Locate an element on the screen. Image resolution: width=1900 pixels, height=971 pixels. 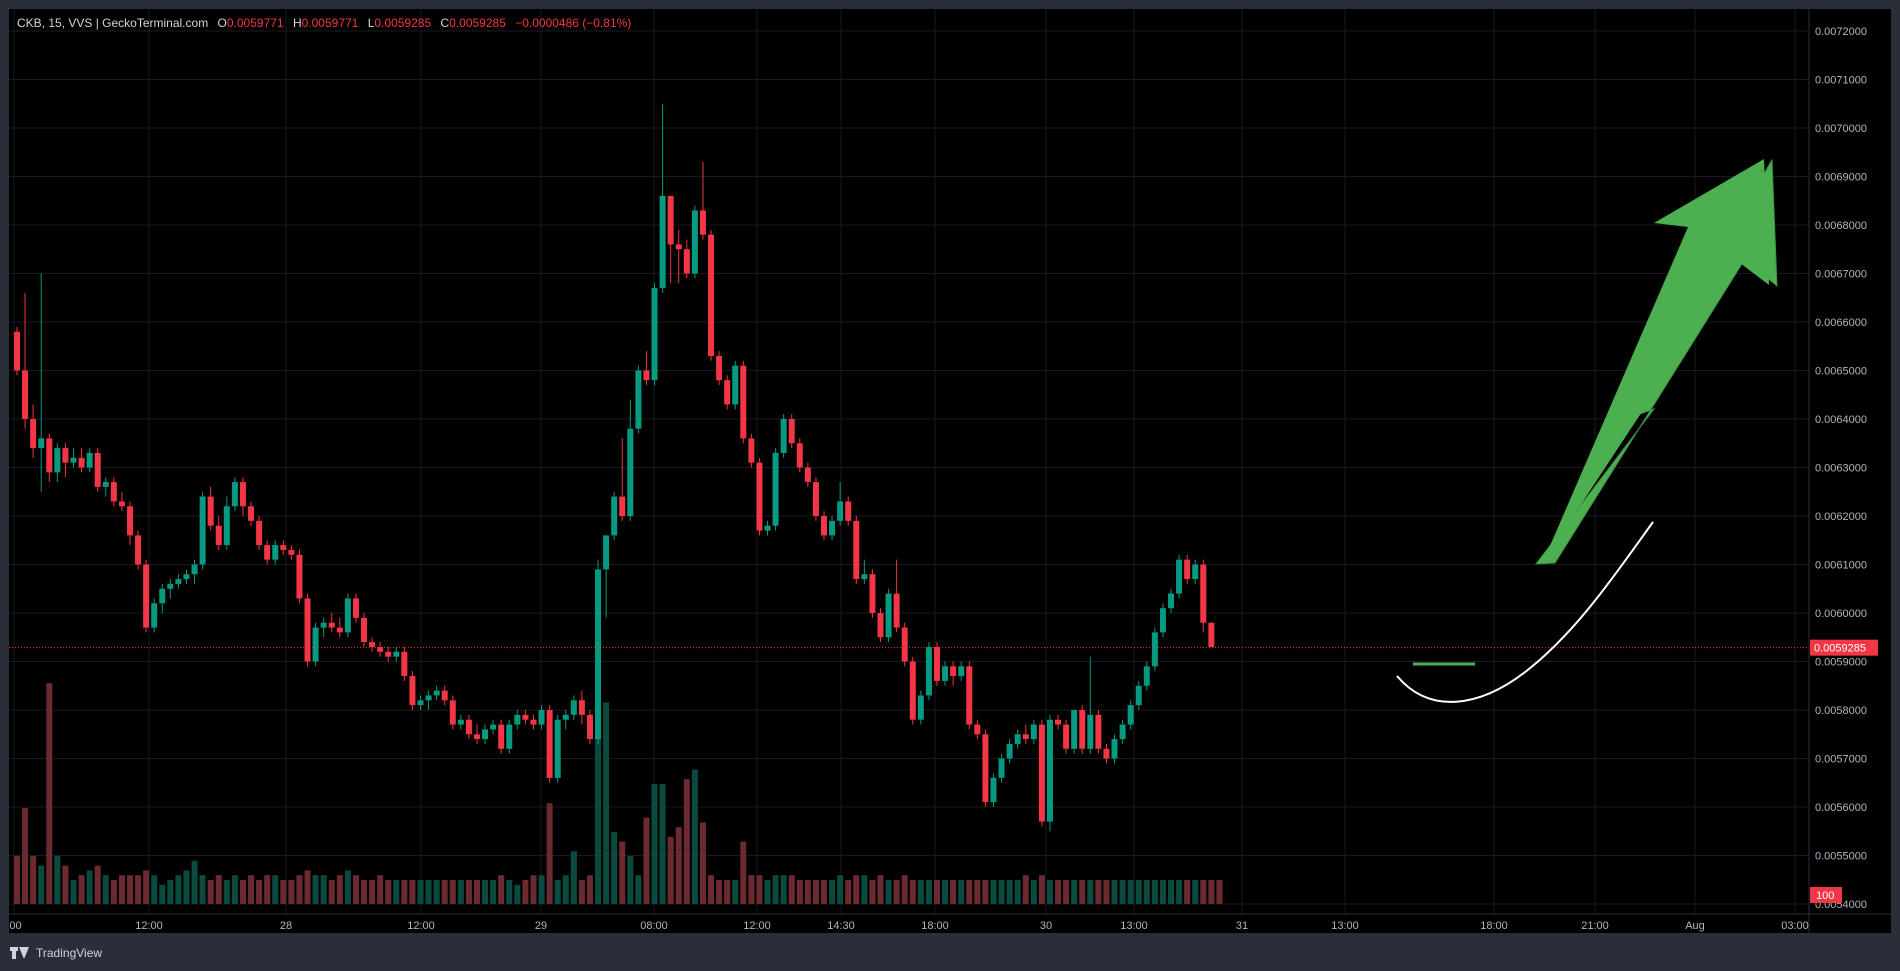
y-tick-label: 0.0071000 is located at coordinates (1841, 81).